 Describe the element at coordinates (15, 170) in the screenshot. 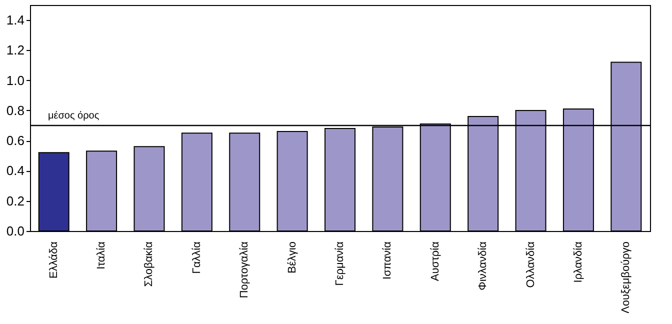

I see `y-tick-label: 0.4` at that location.